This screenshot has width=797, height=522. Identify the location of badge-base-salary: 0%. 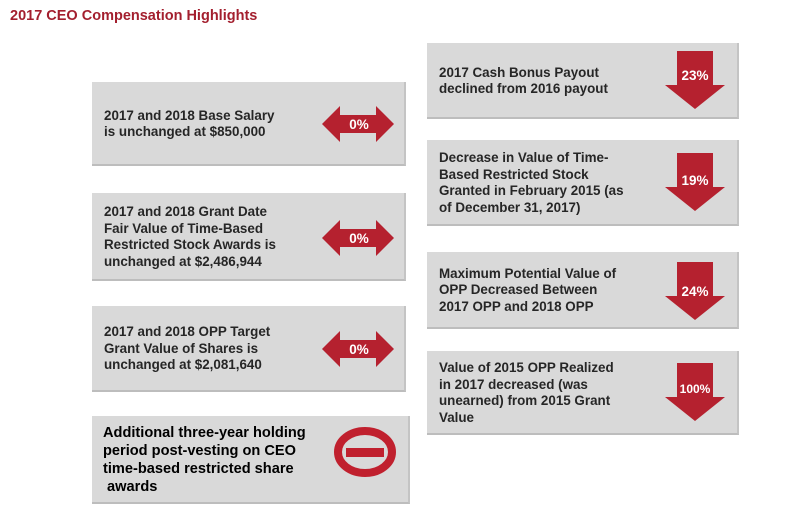
(359, 124).